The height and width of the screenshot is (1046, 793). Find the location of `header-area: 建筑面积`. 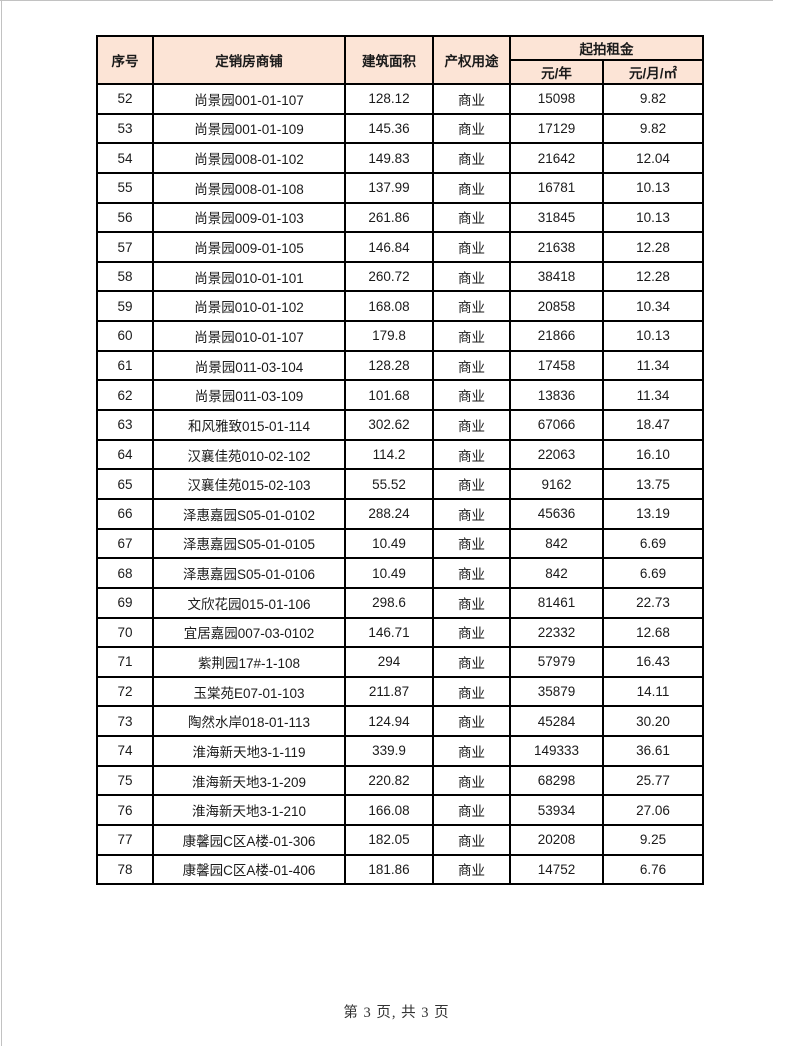

header-area: 建筑面积 is located at coordinates (389, 60).